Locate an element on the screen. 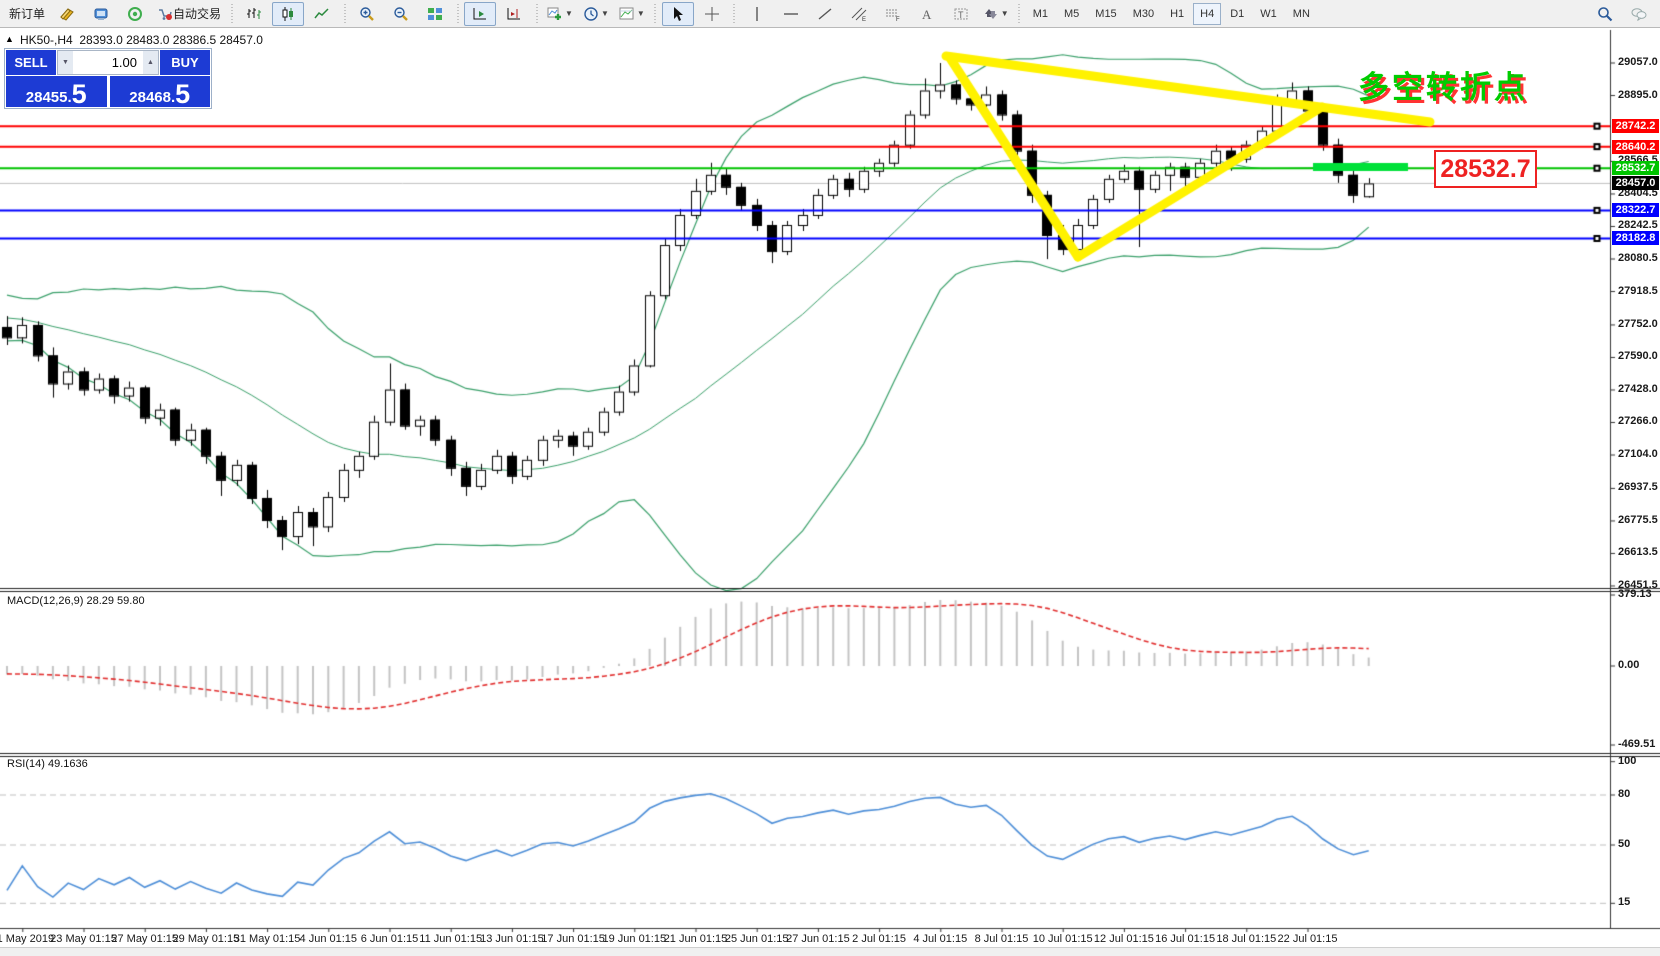  timeframe-m1-button: M1 is located at coordinates (1040, 13).